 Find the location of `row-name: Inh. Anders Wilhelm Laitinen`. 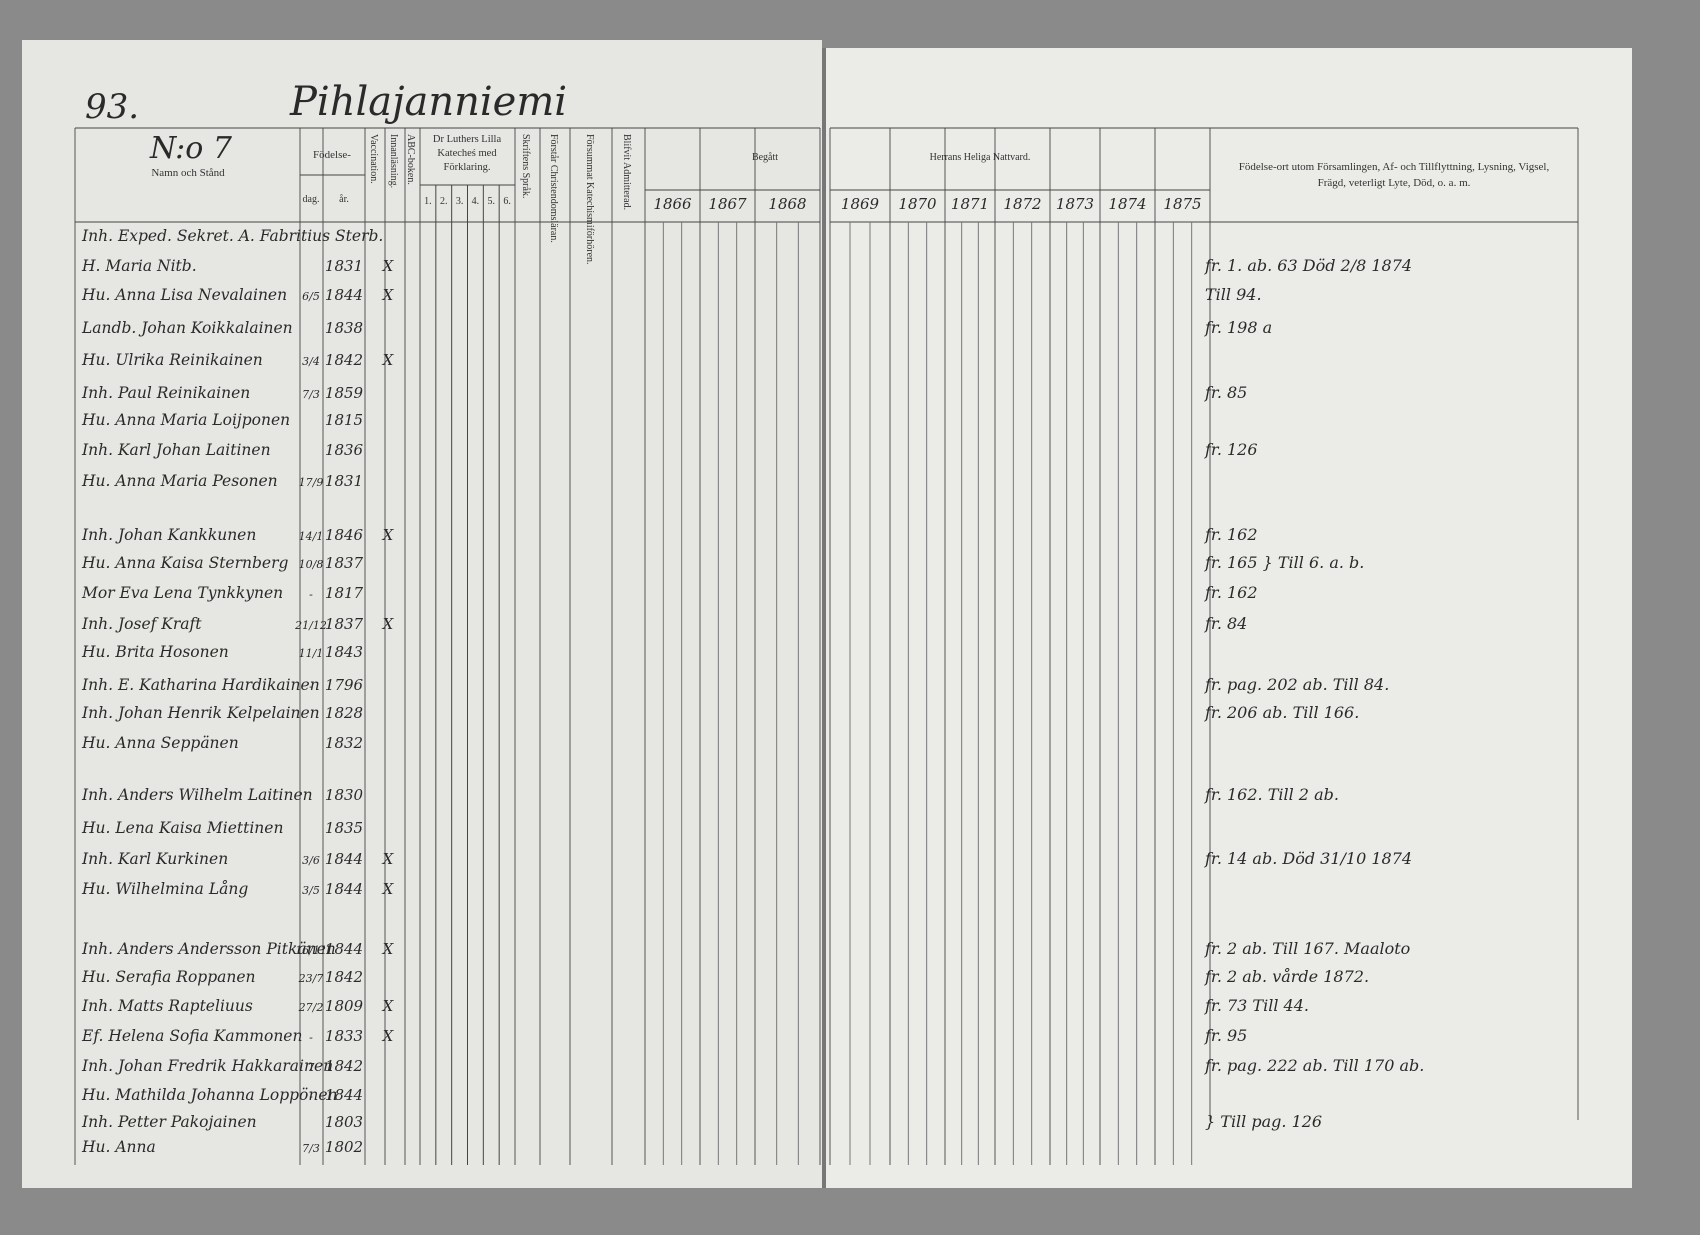

row-name: Inh. Anders Wilhelm Laitinen is located at coordinates (197, 795).